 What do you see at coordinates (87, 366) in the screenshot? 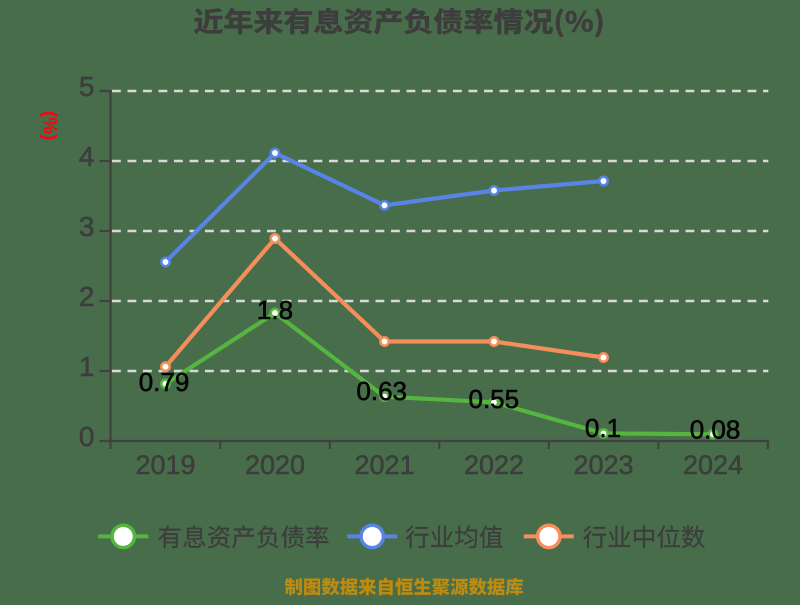
I see `svg-text: 1` at bounding box center [87, 366].